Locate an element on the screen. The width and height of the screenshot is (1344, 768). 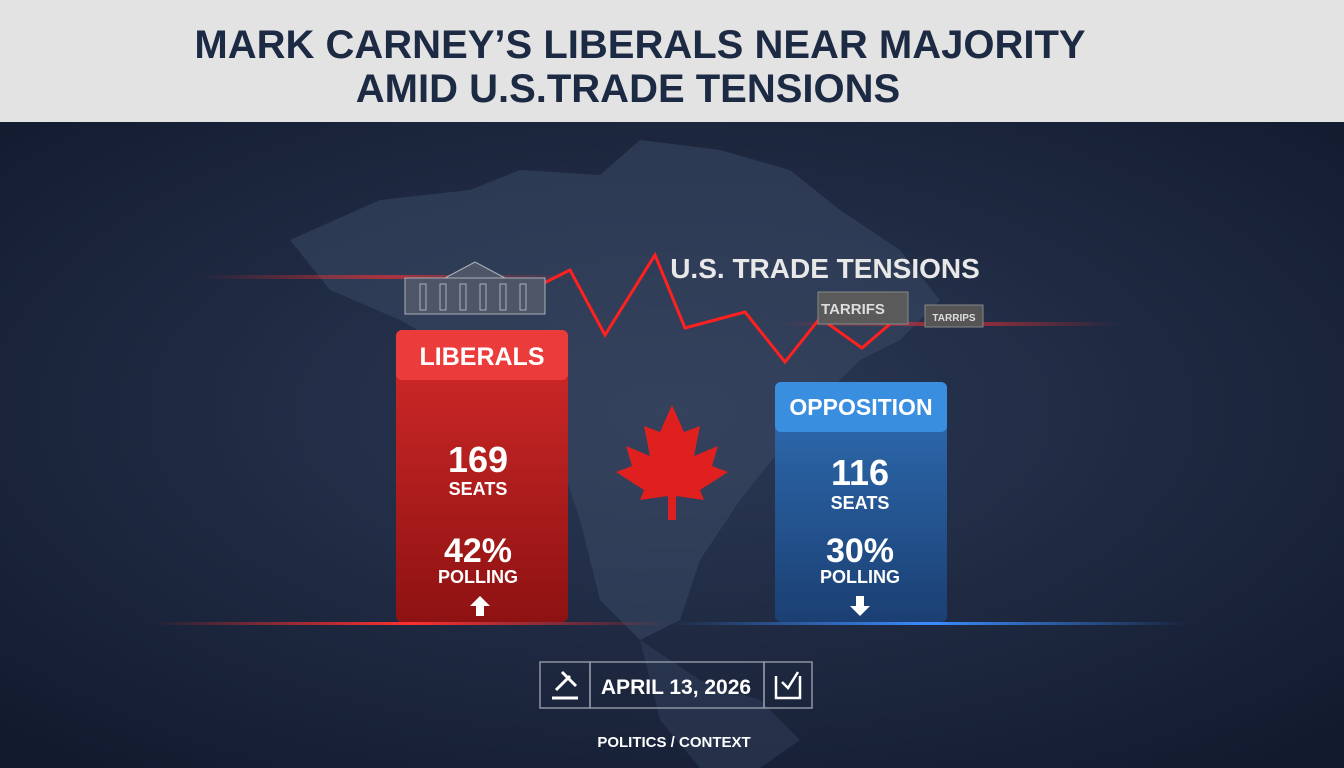
opposition-panel is located at coordinates (861, 502).